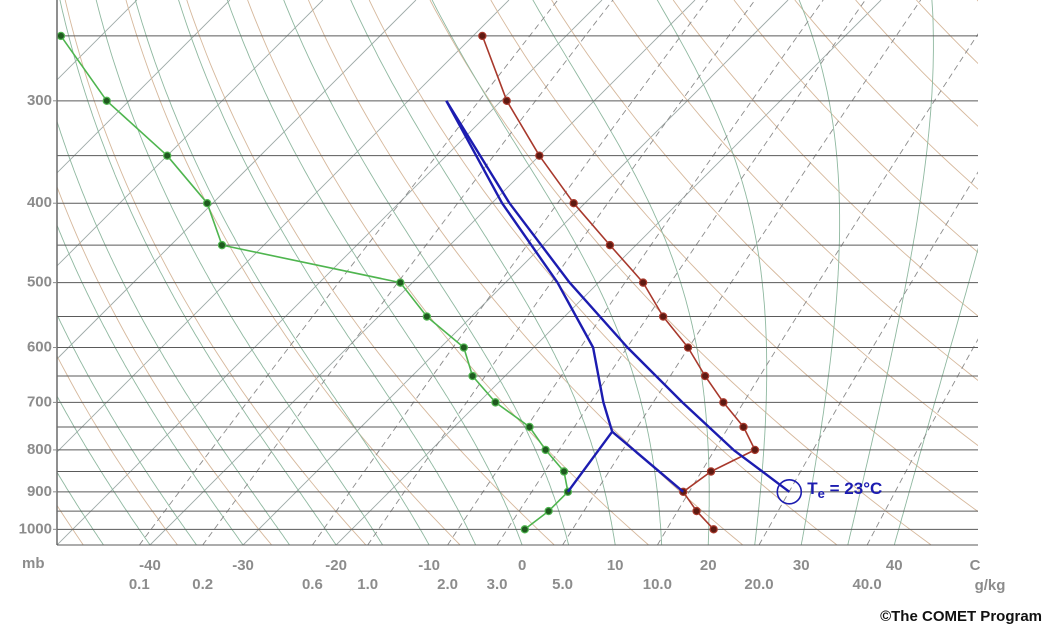 The width and height of the screenshot is (1048, 629). What do you see at coordinates (336, 565) in the screenshot?
I see `x-tick-label: -20` at bounding box center [336, 565].